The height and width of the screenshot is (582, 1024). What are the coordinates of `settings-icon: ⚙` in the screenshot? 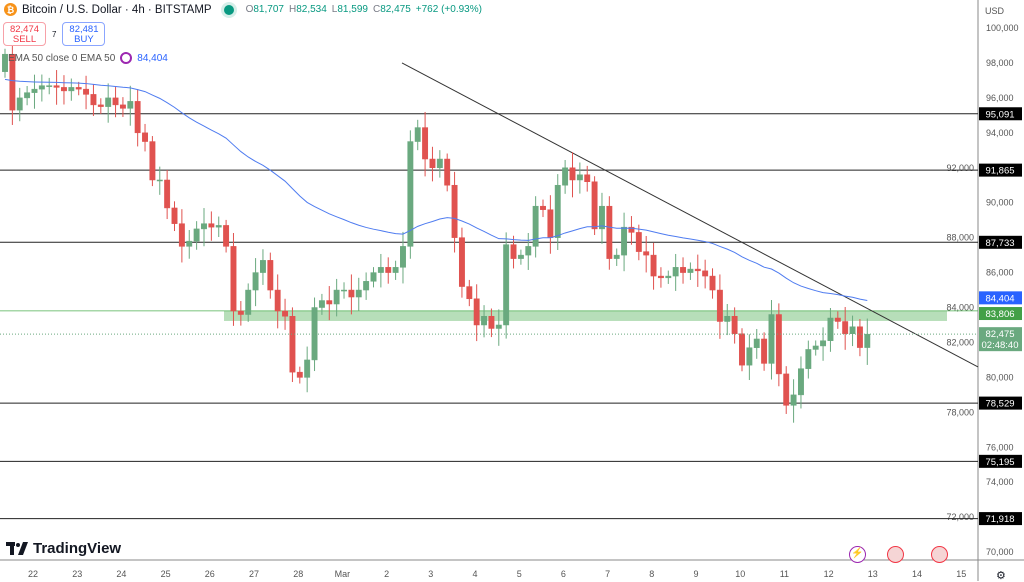 It's located at (1001, 576).